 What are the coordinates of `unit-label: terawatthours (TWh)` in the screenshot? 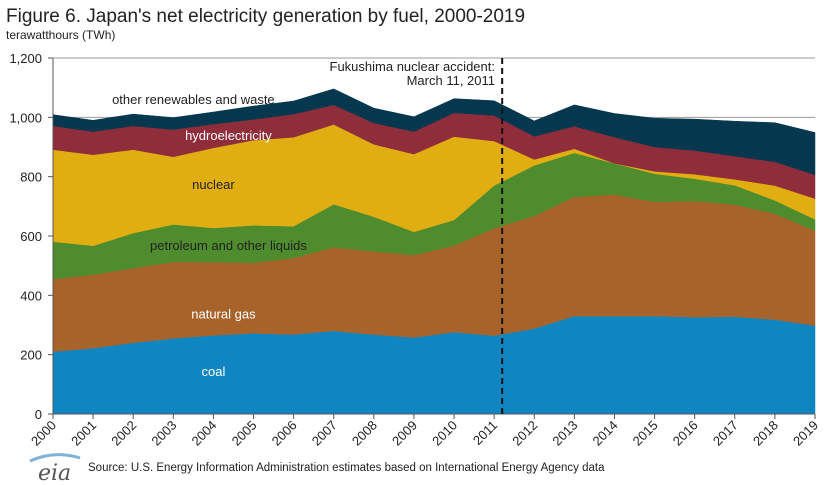 It's located at (60, 35).